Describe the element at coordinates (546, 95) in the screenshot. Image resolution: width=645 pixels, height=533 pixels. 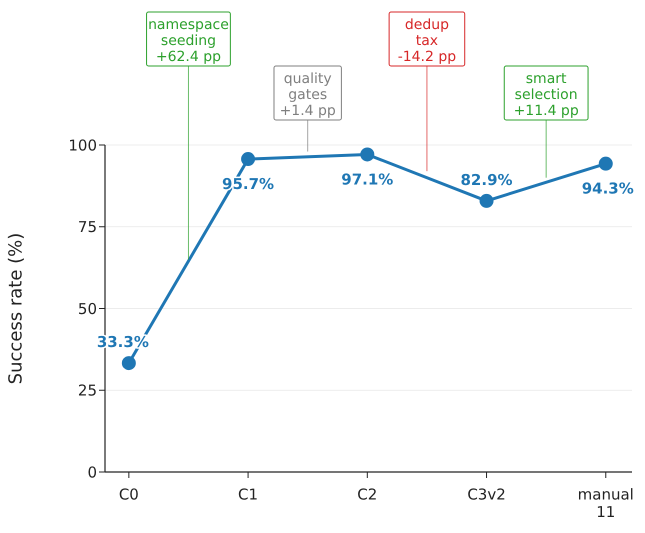
I see `annotation: smart selection +11.4 pp` at that location.